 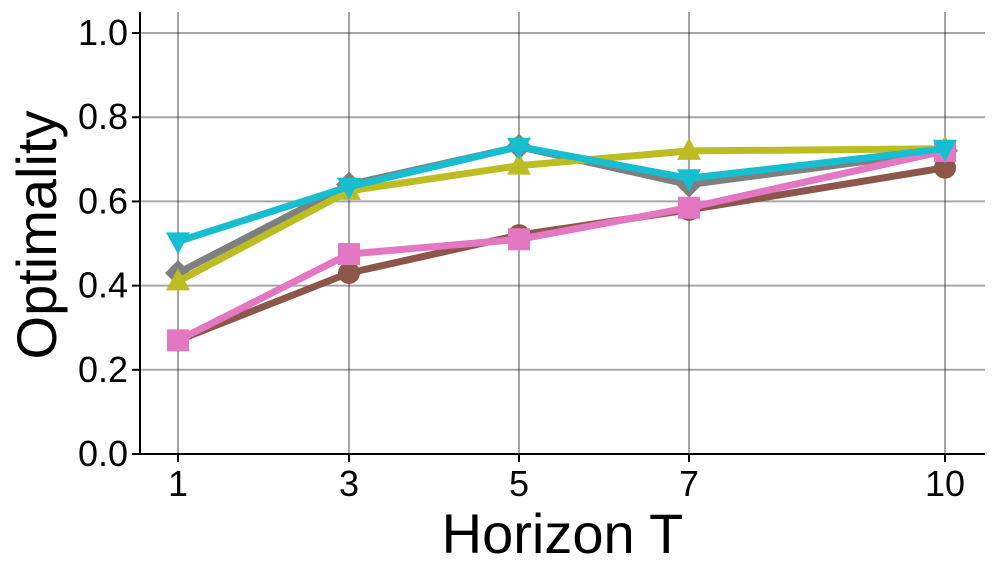 I want to click on y-tick-label: 0.4, so click(x=103, y=285).